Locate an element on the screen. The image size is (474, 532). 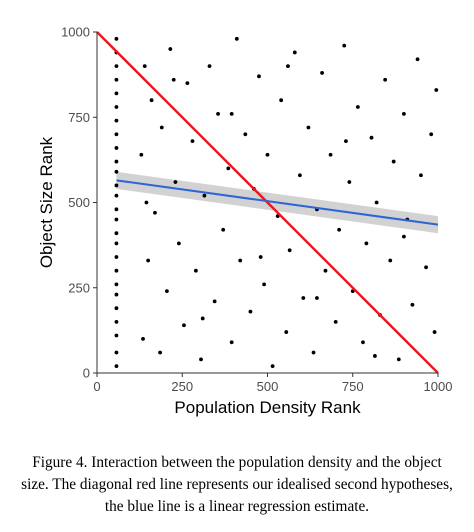
y-tick-label: 0 is located at coordinates (86, 373).